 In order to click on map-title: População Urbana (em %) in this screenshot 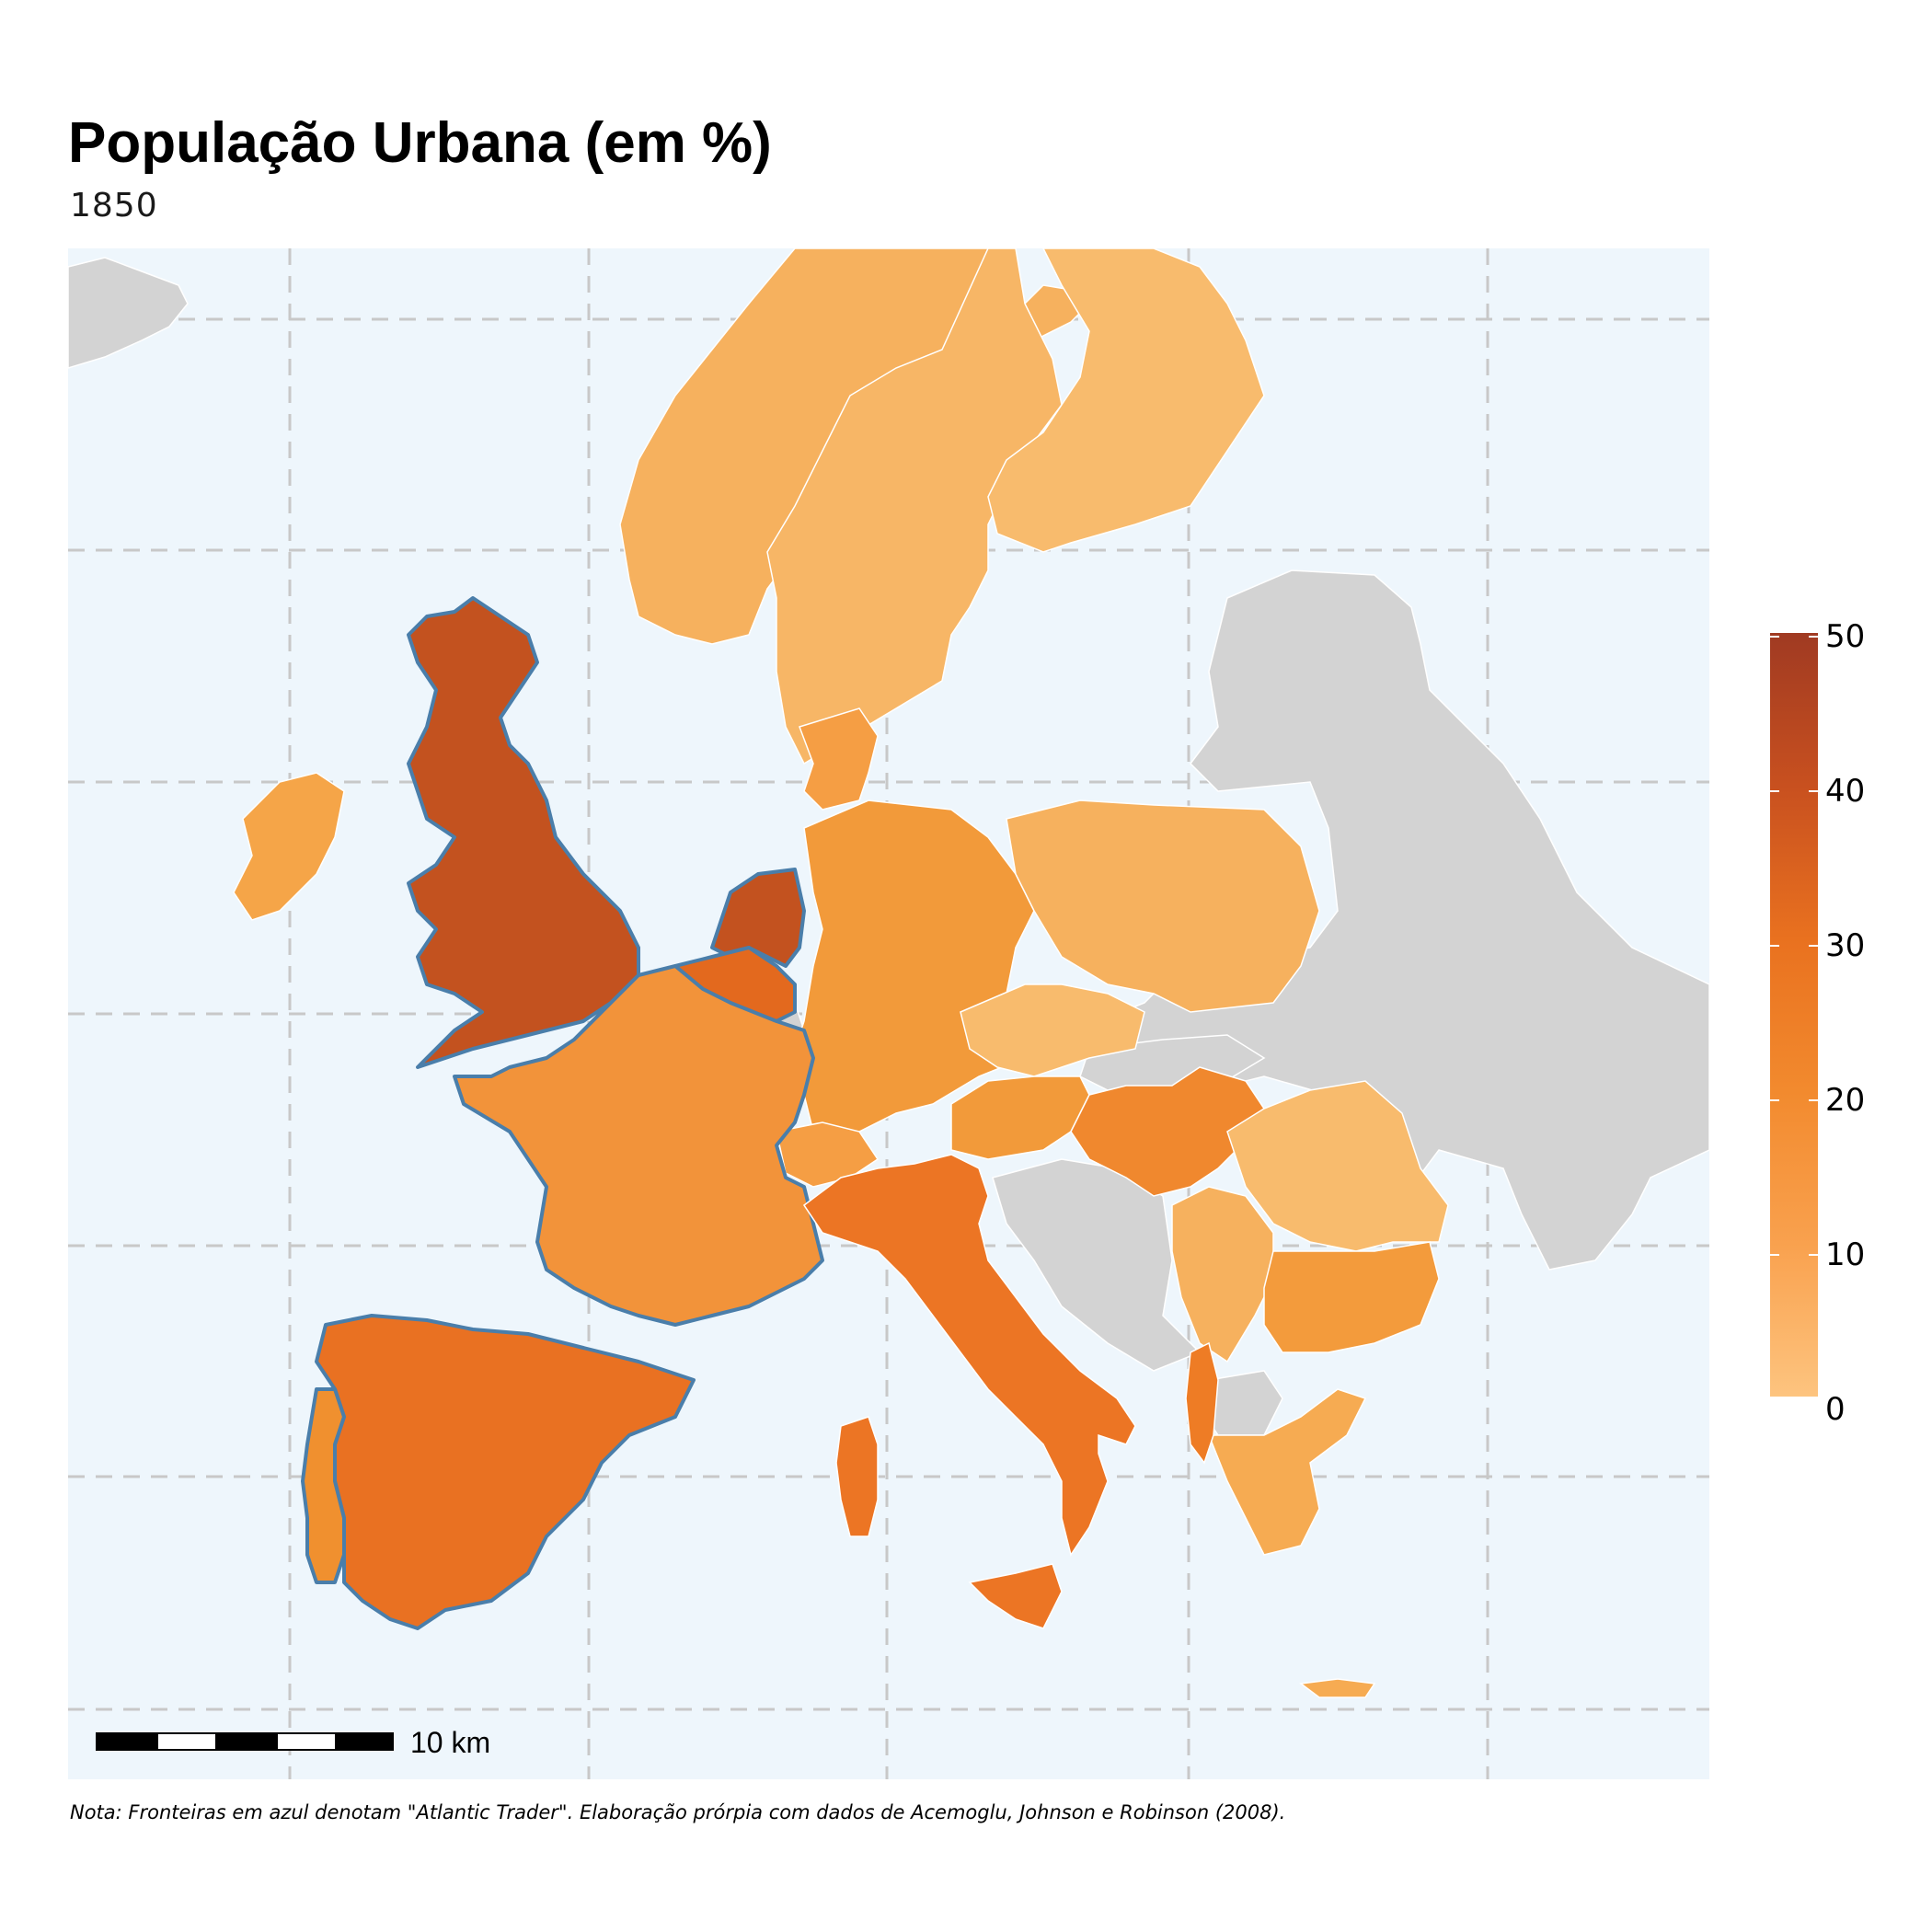, I will do `click(420, 143)`.